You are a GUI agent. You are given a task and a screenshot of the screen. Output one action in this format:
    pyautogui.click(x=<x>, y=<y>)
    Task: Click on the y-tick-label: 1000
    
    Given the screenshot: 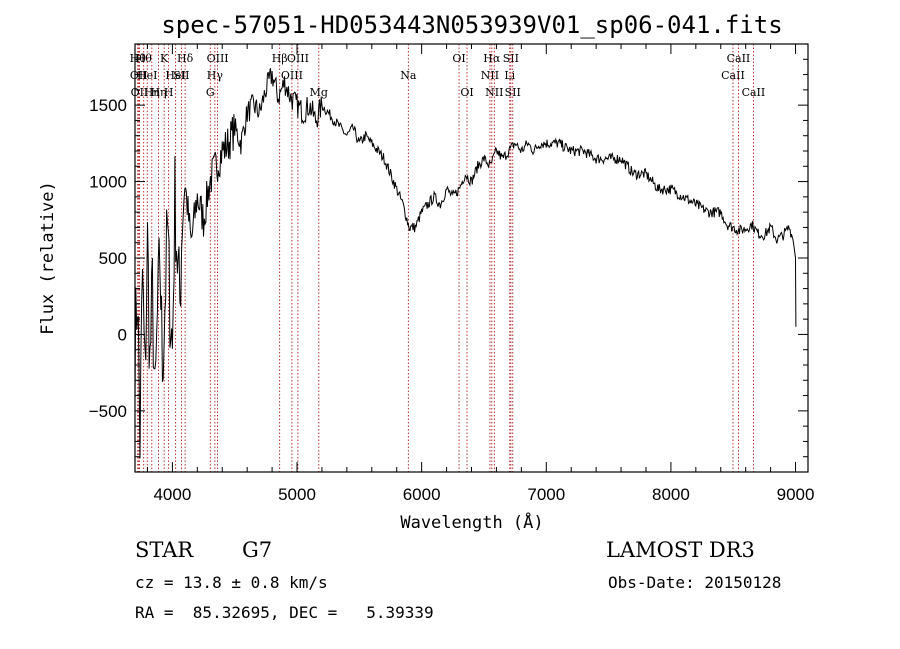 What is the action you would take?
    pyautogui.click(x=108, y=182)
    